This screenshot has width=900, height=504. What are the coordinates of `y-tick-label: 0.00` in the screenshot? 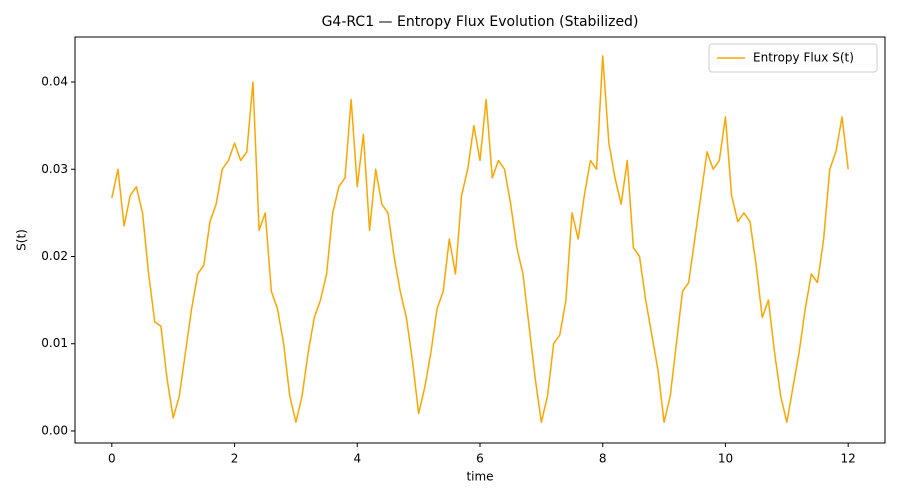 It's located at (54, 430).